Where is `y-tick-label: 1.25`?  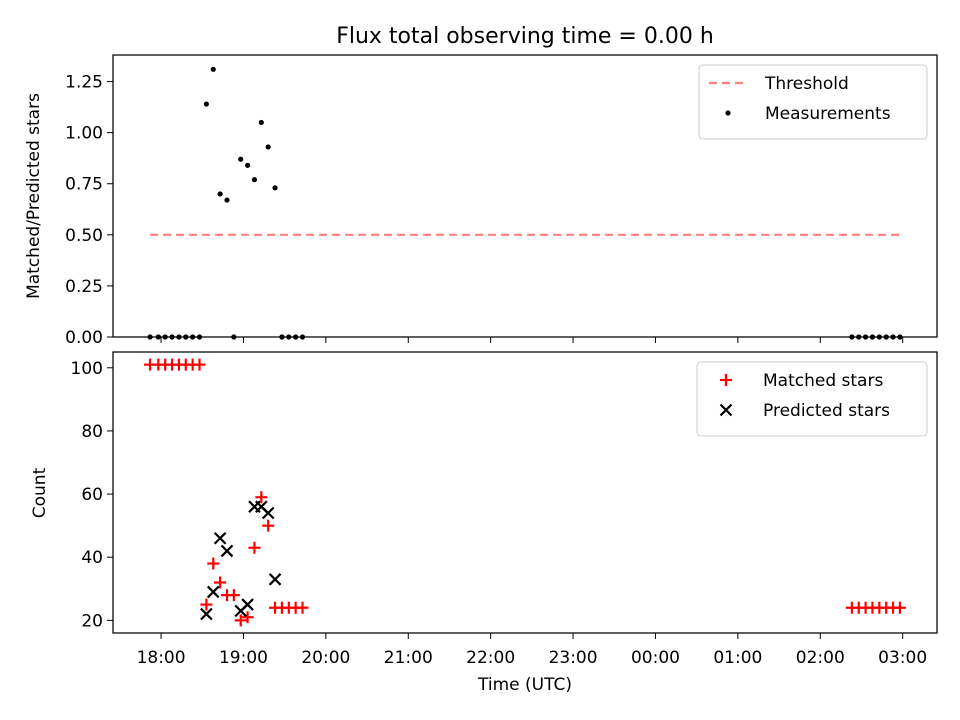
y-tick-label: 1.25 is located at coordinates (84, 83).